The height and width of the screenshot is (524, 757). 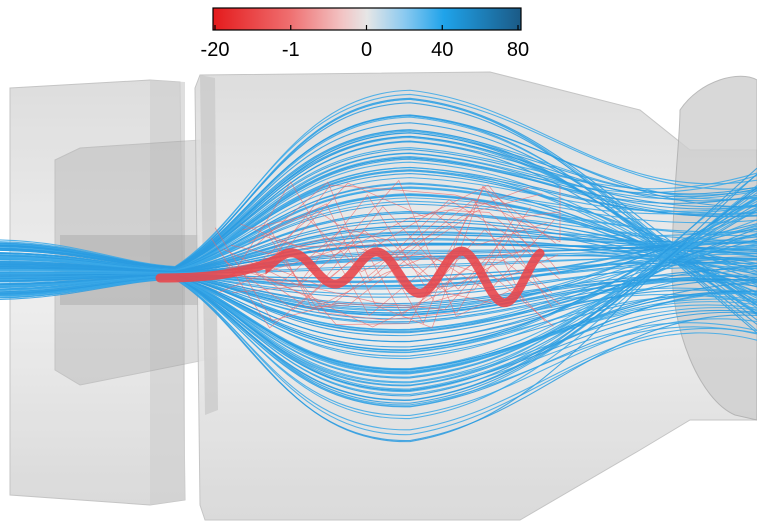 I want to click on inlet-rim, so click(x=167, y=292).